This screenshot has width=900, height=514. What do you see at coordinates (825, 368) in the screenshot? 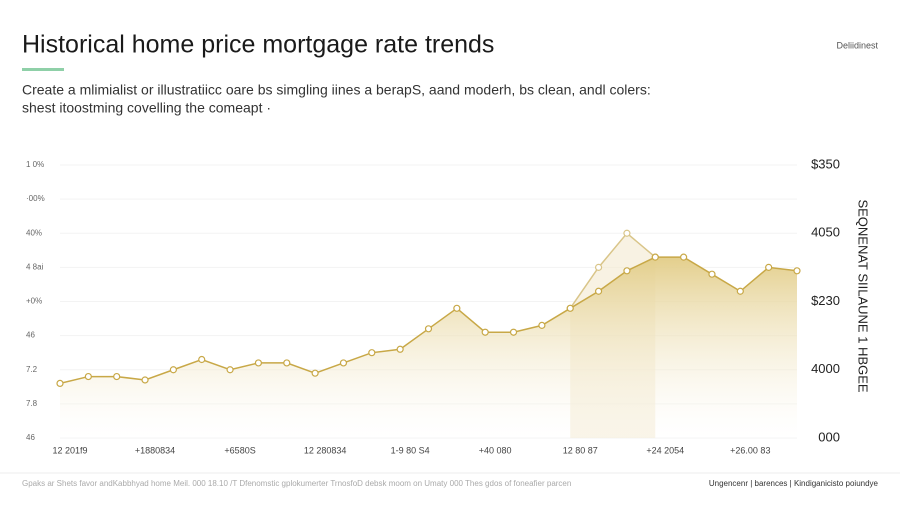
I see `y2-tick-label: 4000` at bounding box center [825, 368].